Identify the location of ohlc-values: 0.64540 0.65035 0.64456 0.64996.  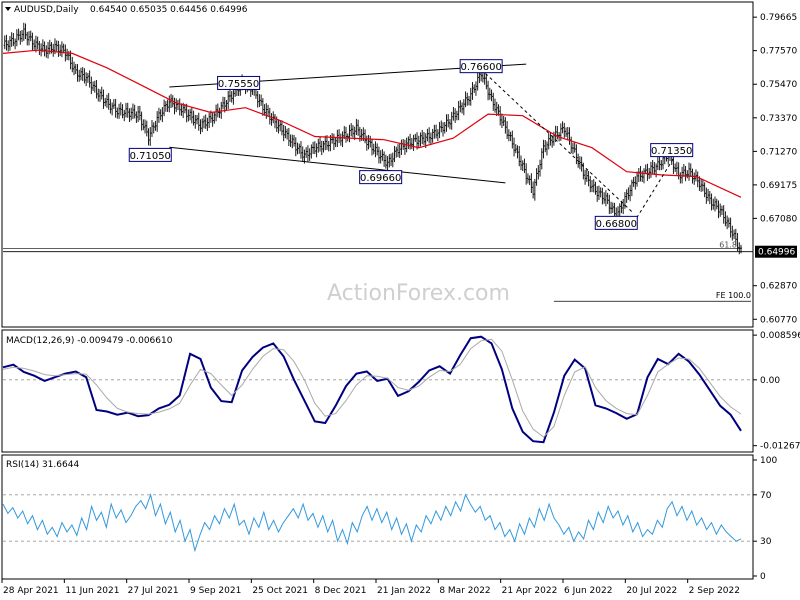
(169, 10).